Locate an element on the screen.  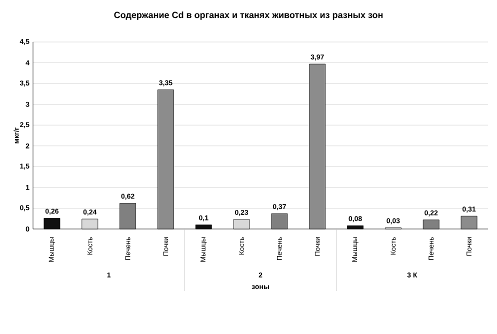
chart-title: Содержание Cd в органах и тканях животных из разных зон is located at coordinates (248, 16).